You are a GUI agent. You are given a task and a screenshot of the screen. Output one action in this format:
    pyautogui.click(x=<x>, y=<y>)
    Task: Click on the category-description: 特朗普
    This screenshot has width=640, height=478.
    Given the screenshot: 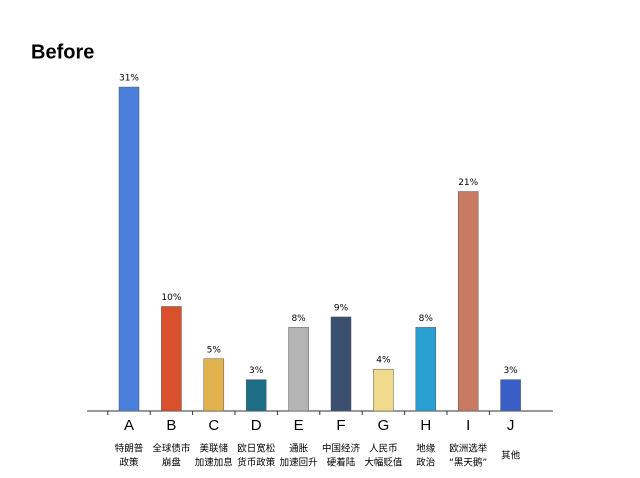 What is the action you would take?
    pyautogui.click(x=129, y=449)
    